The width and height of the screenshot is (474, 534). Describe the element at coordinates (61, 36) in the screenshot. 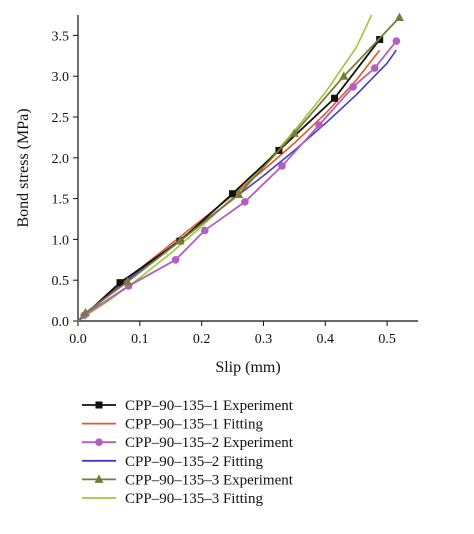

I see `y-tick-label: 3.5` at that location.